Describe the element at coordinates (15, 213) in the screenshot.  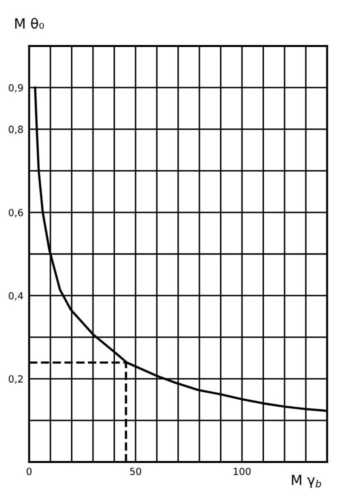
I see `y-tick-label: 0,6` at that location.